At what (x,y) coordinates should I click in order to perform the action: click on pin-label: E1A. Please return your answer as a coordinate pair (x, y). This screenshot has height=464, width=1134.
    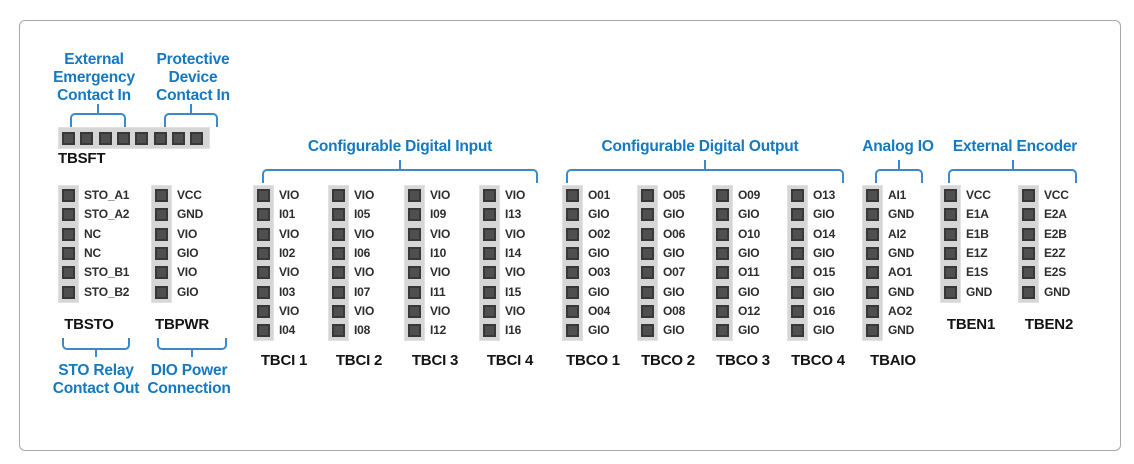
    Looking at the image, I should click on (977, 214).